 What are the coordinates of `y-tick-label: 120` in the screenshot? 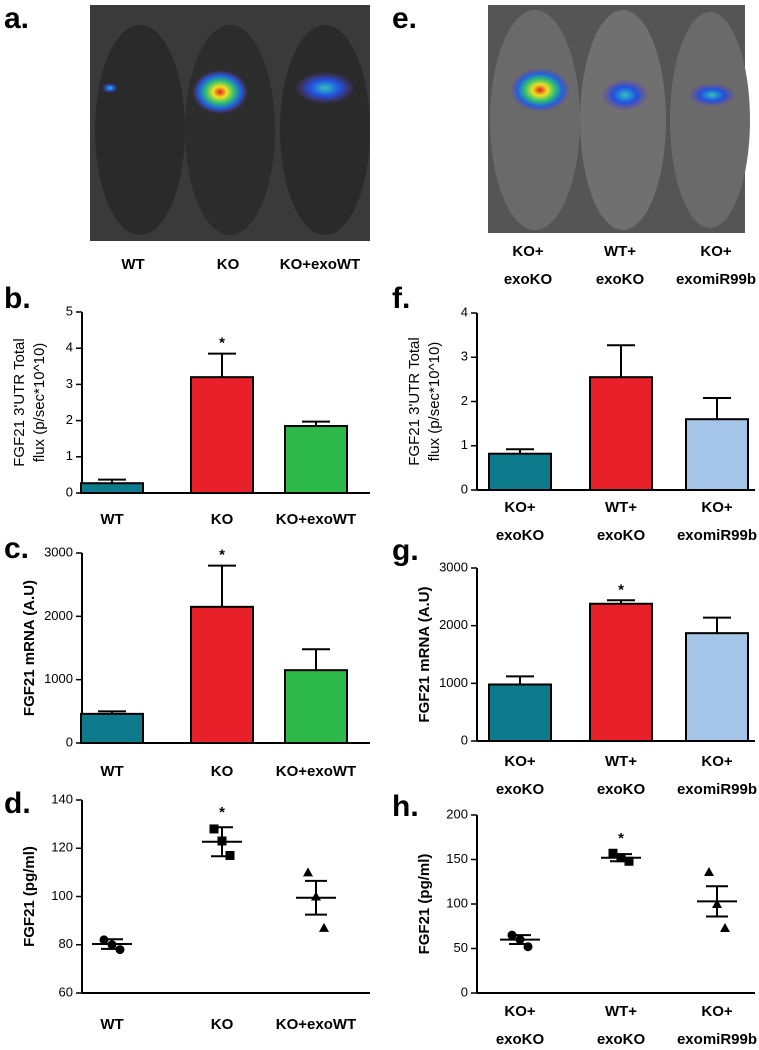 It's located at (62, 847).